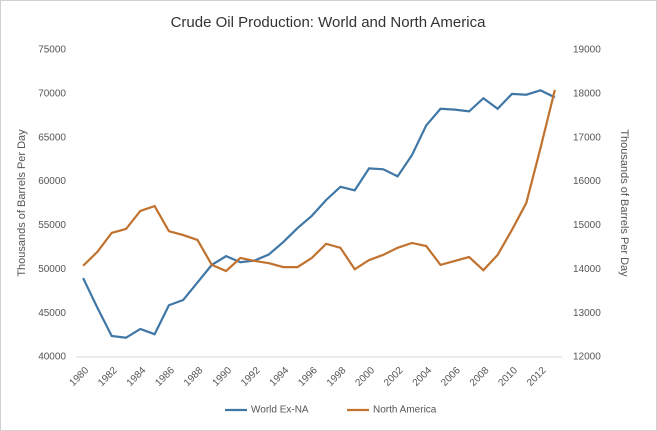 This screenshot has height=431, width=657. What do you see at coordinates (405, 410) in the screenshot?
I see `legend-label: North America` at bounding box center [405, 410].